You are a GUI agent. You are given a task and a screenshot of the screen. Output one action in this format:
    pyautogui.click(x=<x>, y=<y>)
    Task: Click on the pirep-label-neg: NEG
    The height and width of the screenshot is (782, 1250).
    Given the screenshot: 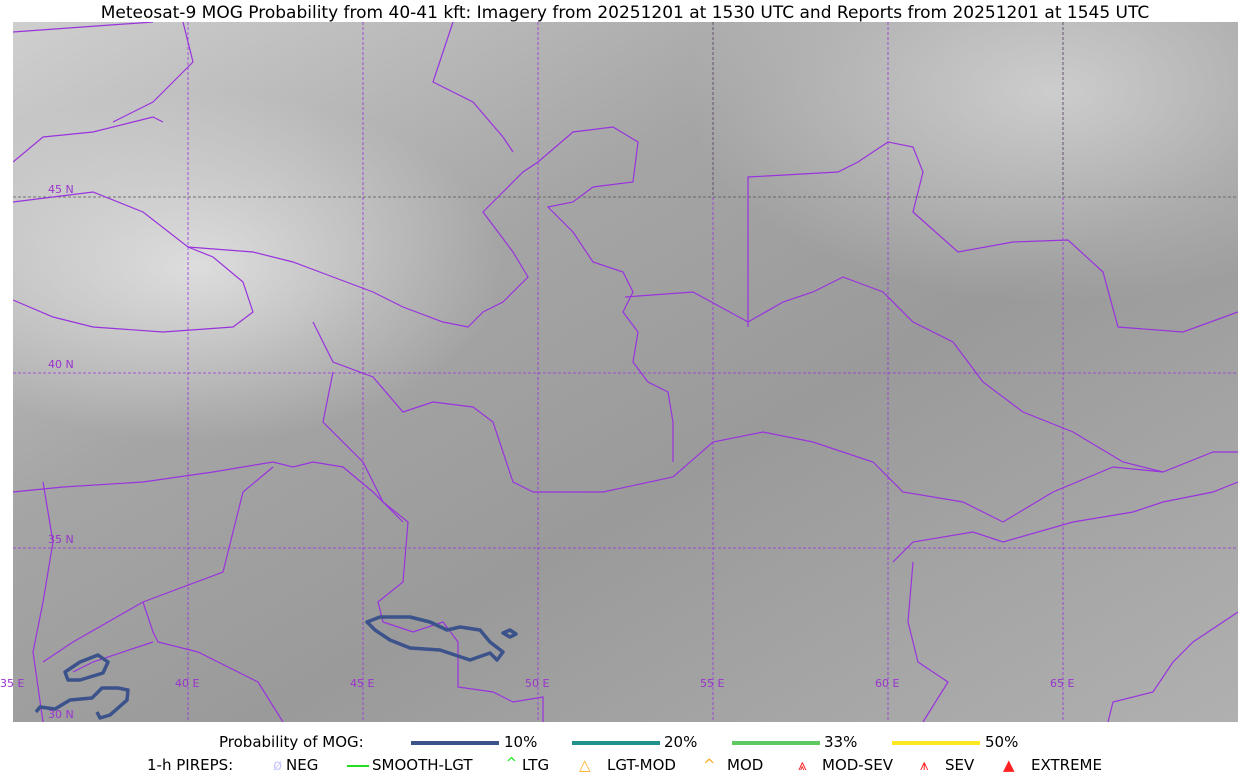 What is the action you would take?
    pyautogui.click(x=302, y=765)
    